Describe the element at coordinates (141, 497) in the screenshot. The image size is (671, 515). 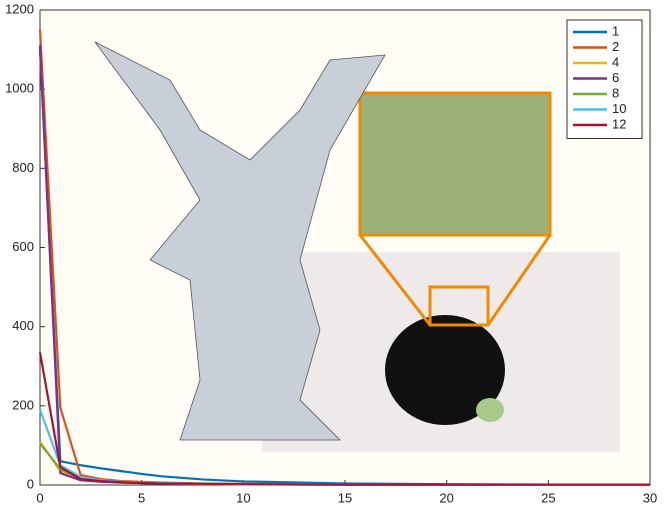
I see `x-tick-label: 5` at that location.